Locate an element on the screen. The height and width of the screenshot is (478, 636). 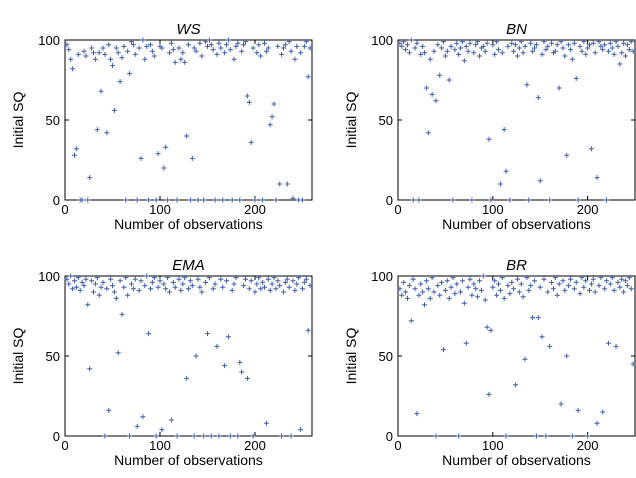
y-tick-label: 50 is located at coordinates (53, 356).